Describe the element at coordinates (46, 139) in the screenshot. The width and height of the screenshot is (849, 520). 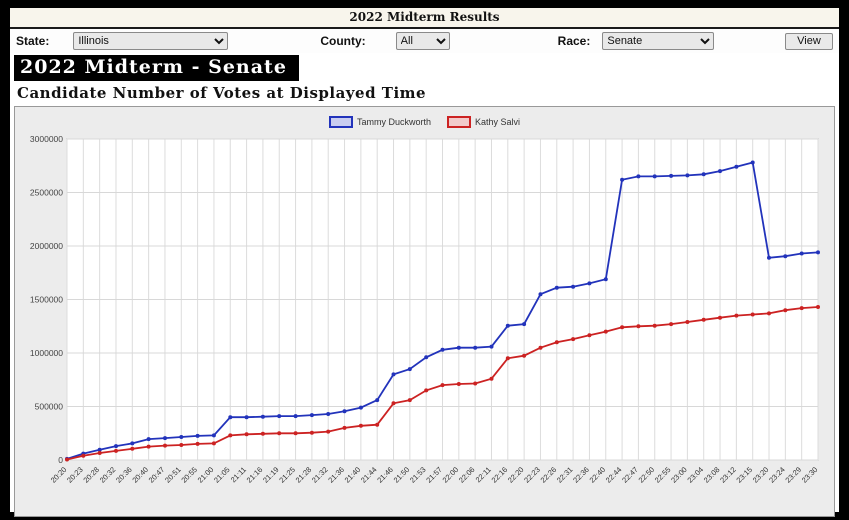
I see `svg-text: 3000000` at that location.